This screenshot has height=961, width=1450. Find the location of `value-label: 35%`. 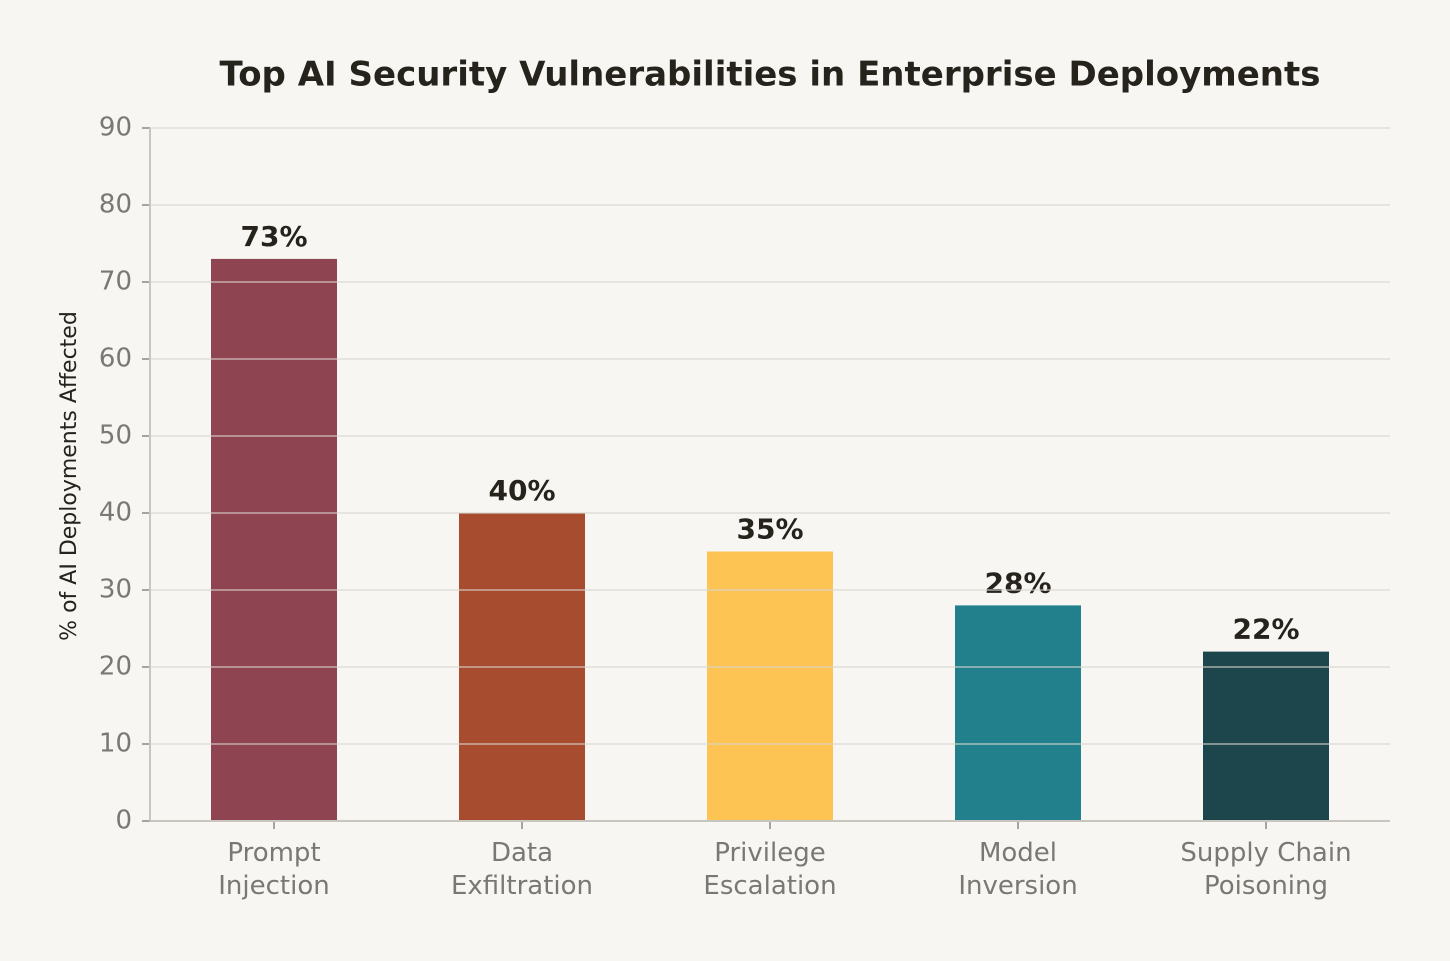

value-label: 35% is located at coordinates (769, 529).